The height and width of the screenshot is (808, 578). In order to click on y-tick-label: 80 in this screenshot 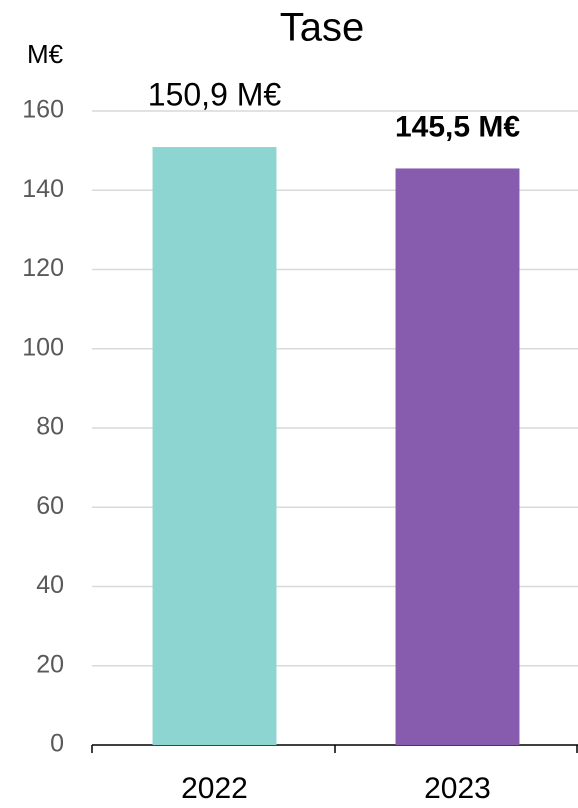, I will do `click(50, 427)`.